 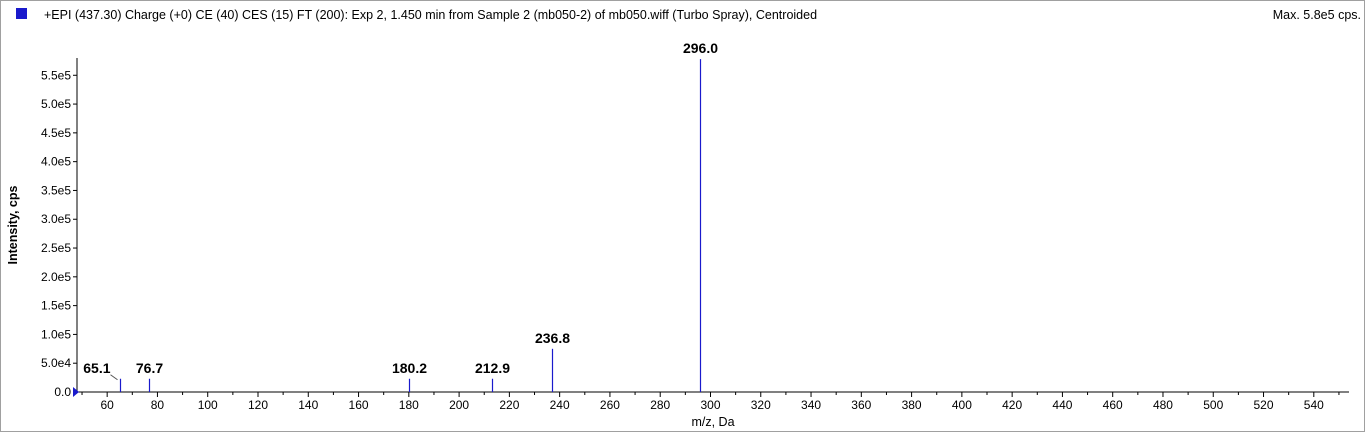 What do you see at coordinates (114, 377) in the screenshot?
I see `peak-label-leader` at bounding box center [114, 377].